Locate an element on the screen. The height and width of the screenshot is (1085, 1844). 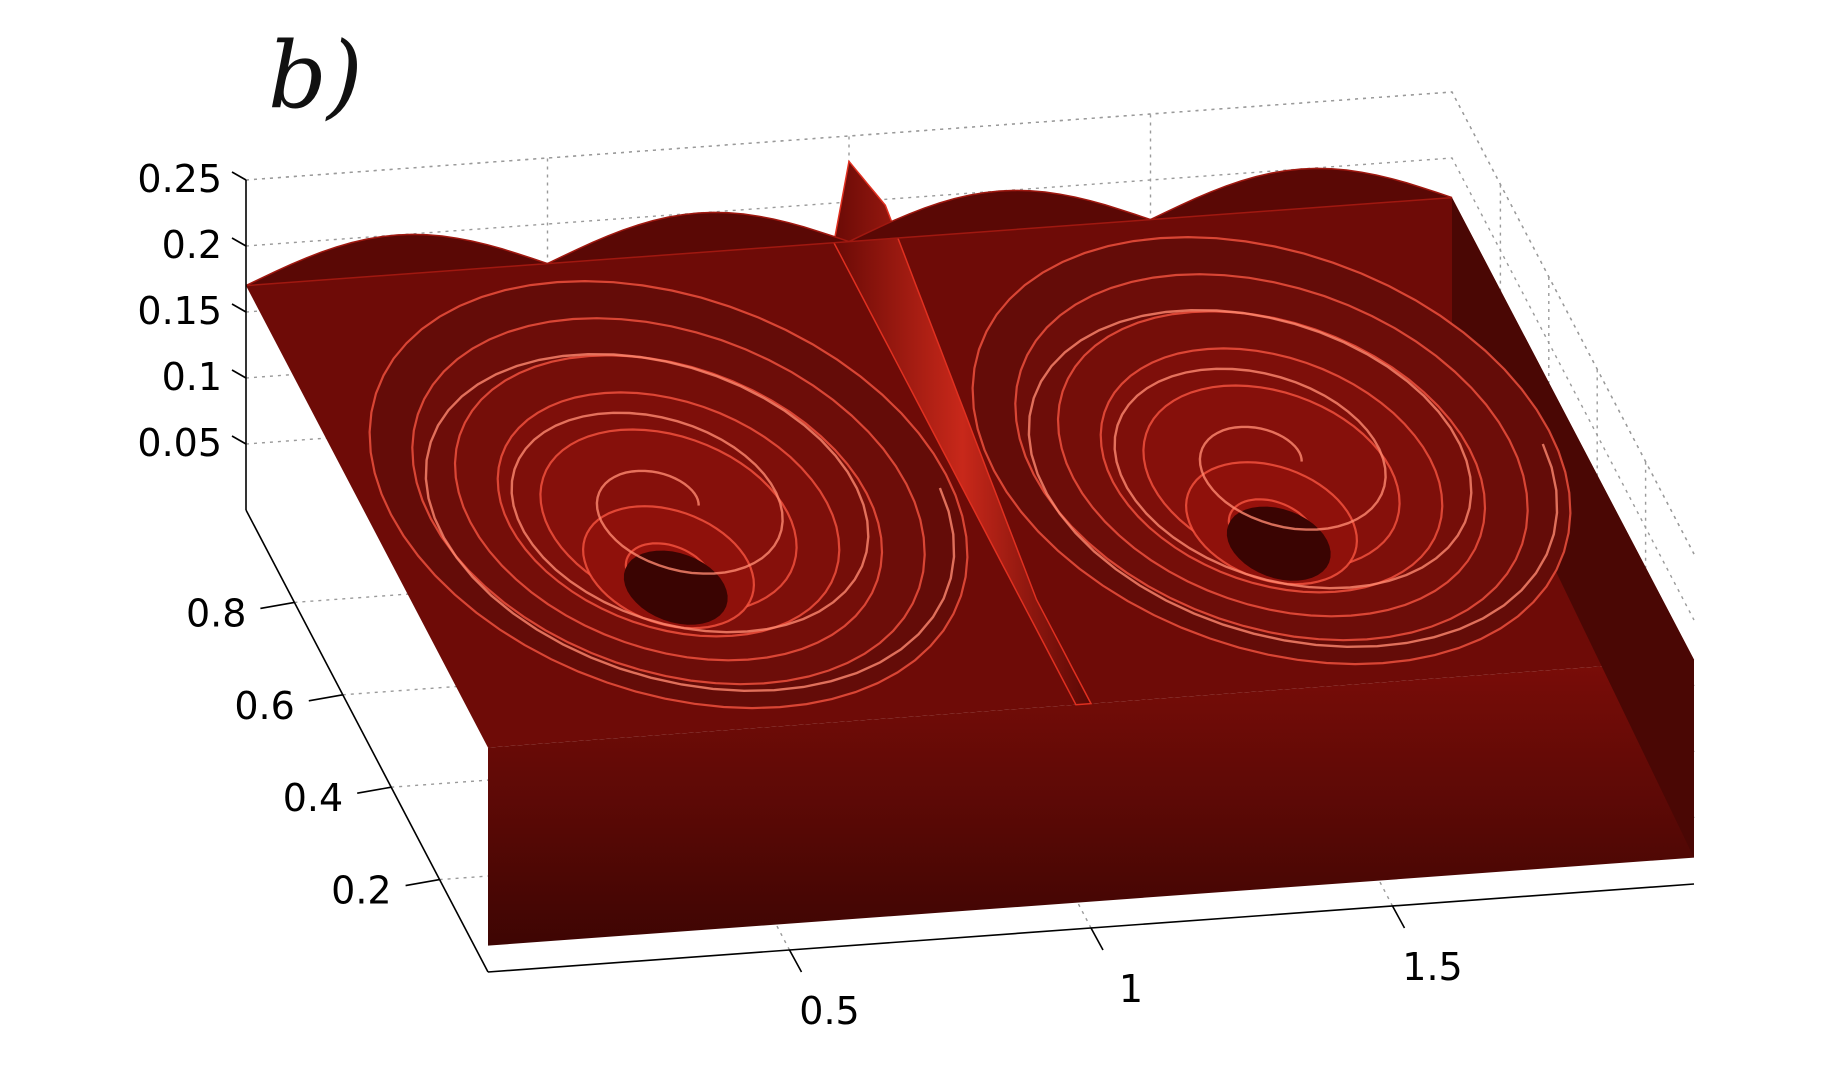
y-tick-label: 0.2 is located at coordinates (361, 891).